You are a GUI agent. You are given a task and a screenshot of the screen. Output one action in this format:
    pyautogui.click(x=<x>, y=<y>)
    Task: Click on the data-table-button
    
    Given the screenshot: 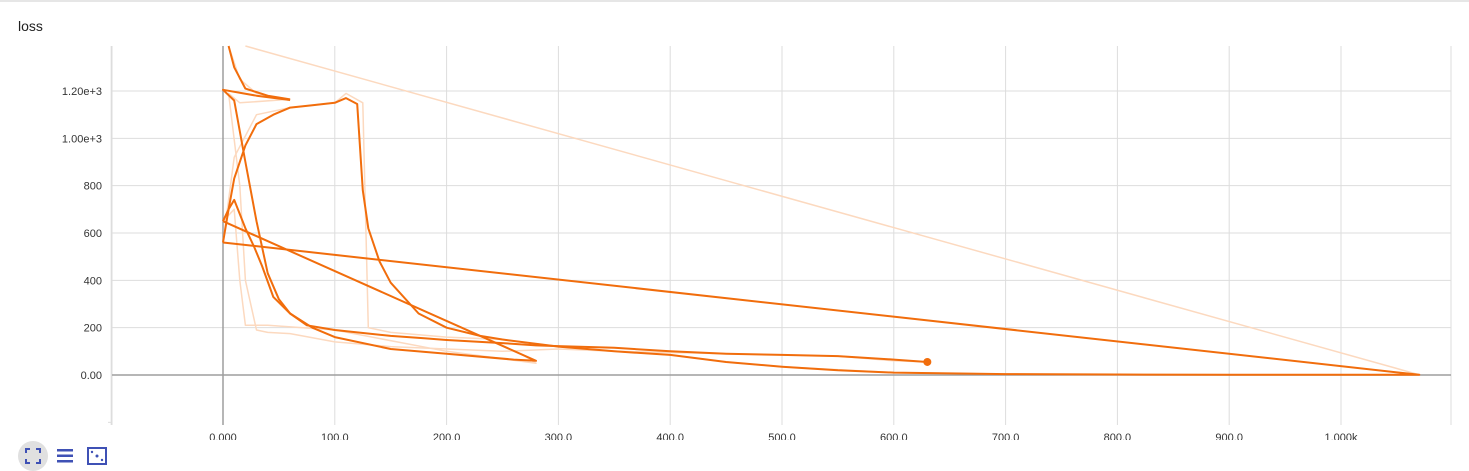 What is the action you would take?
    pyautogui.click(x=65, y=456)
    